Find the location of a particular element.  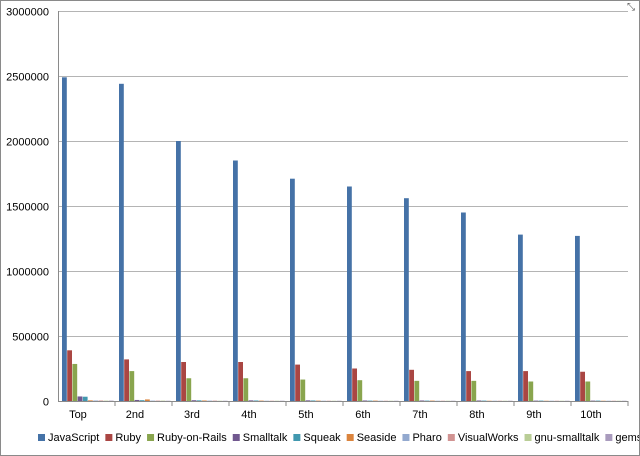

legend-label: Pharo is located at coordinates (426, 438).